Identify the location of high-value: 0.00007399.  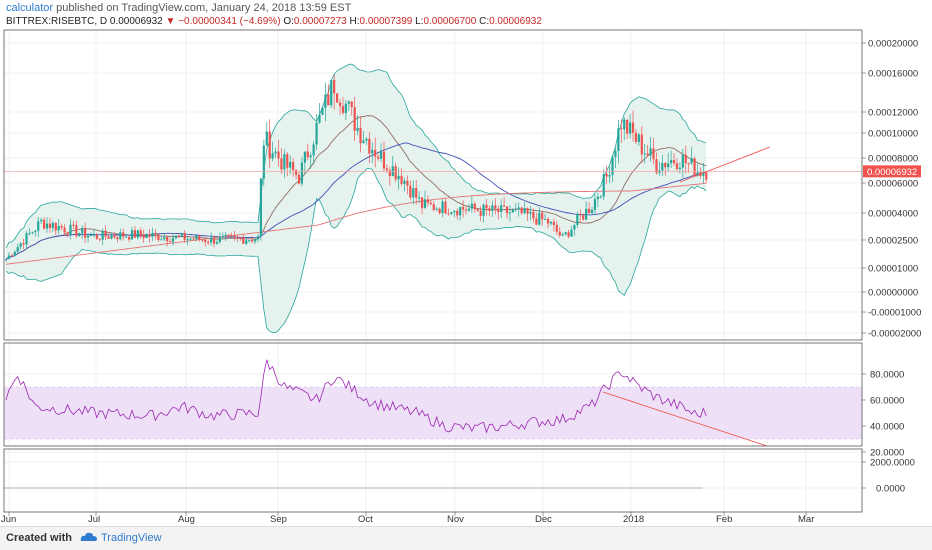
(386, 21).